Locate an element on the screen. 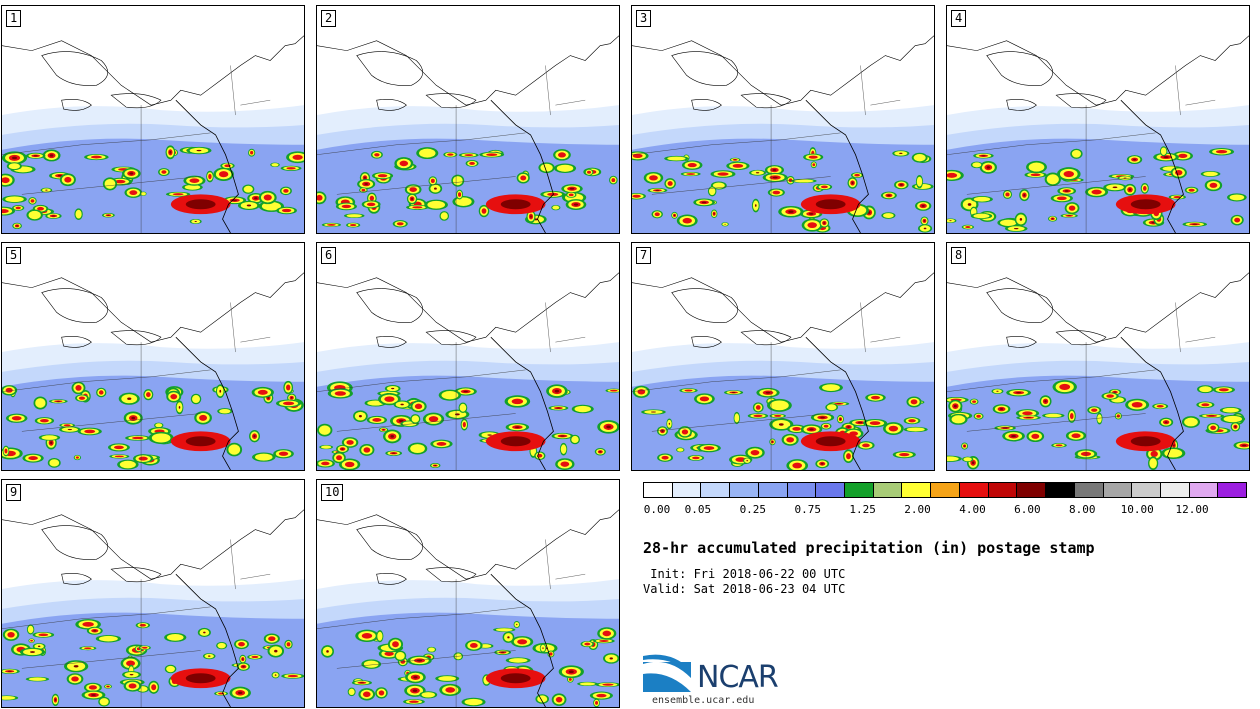 The height and width of the screenshot is (709, 1260). member-number-label: 4 is located at coordinates (959, 18).